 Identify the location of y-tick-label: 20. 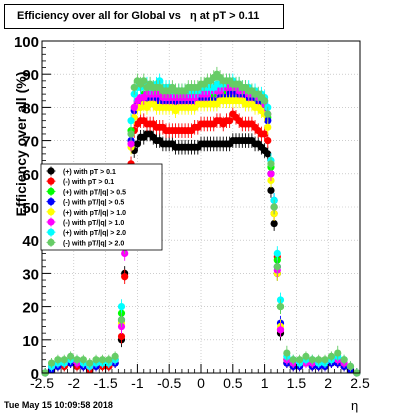
(30, 308).